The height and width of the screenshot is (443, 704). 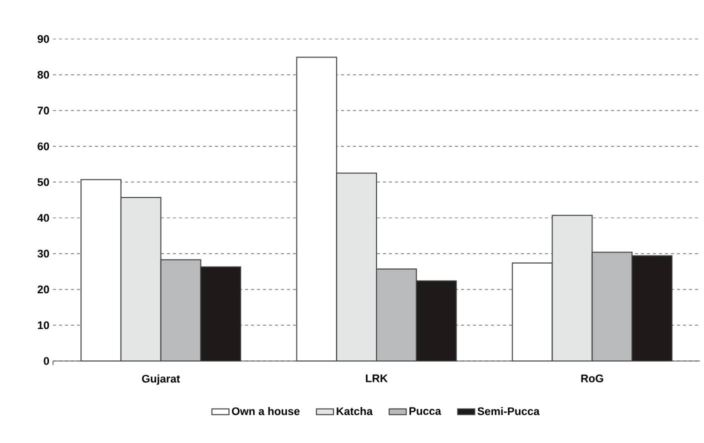 I want to click on x-tick-label: LRK, so click(x=377, y=378).